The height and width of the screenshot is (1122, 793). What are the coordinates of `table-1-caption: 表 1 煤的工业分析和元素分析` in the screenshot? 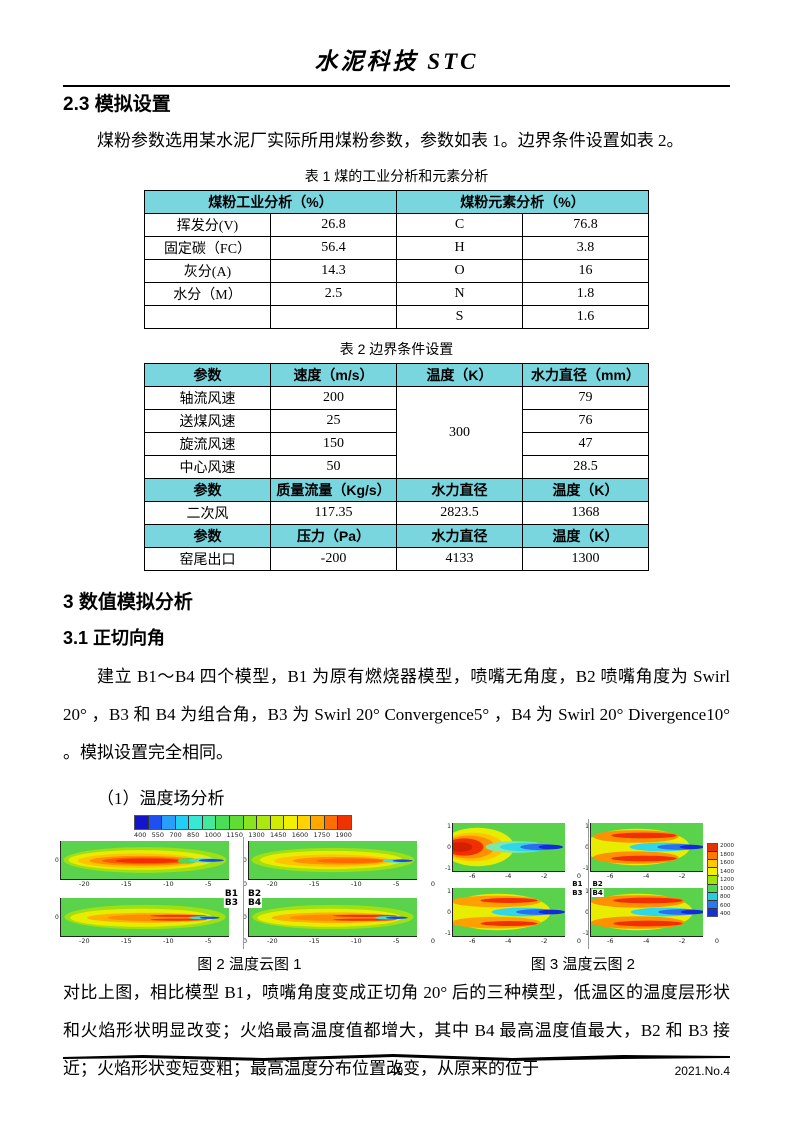 It's located at (396, 176).